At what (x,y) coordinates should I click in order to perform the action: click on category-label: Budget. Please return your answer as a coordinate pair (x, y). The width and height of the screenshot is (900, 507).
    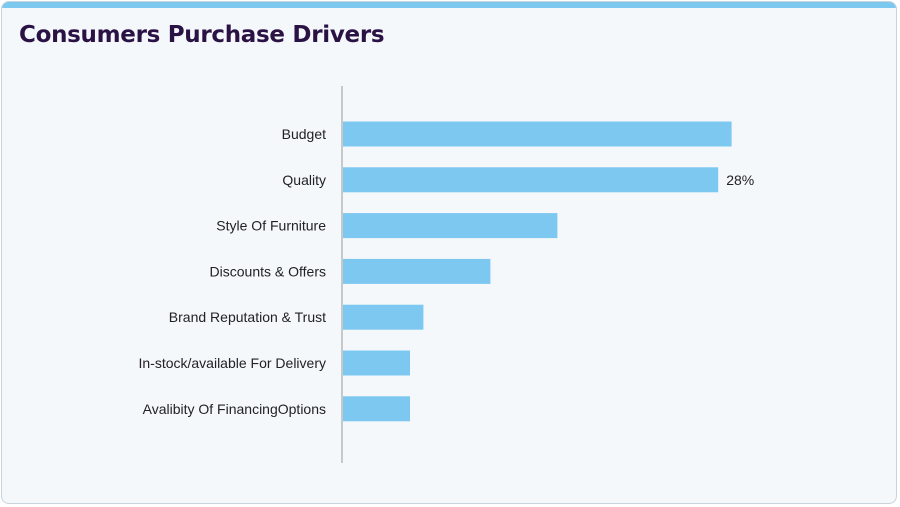
    Looking at the image, I should click on (304, 134).